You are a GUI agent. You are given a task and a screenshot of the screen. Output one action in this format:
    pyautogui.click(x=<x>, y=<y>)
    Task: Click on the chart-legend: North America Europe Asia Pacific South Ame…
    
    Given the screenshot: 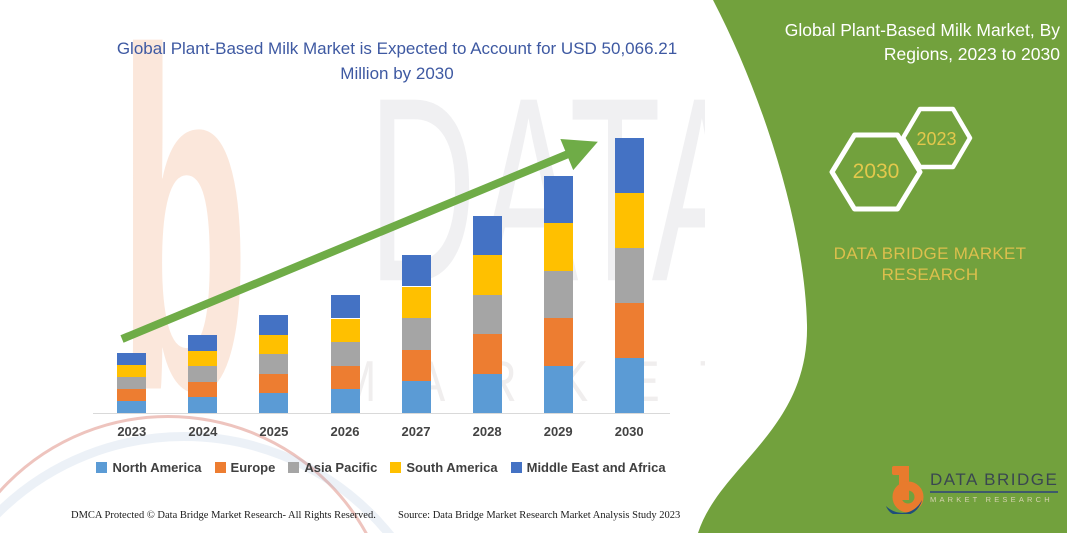 What is the action you would take?
    pyautogui.click(x=381, y=467)
    